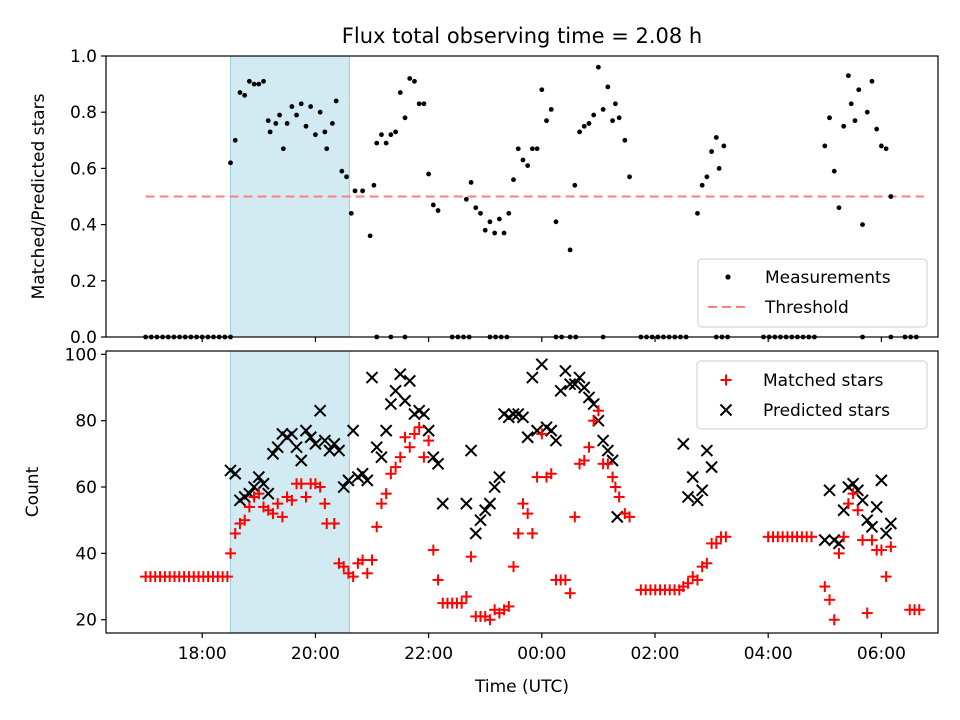 The image size is (960, 720). What do you see at coordinates (86, 554) in the screenshot?
I see `bottom-y-tick-label: 40` at bounding box center [86, 554].